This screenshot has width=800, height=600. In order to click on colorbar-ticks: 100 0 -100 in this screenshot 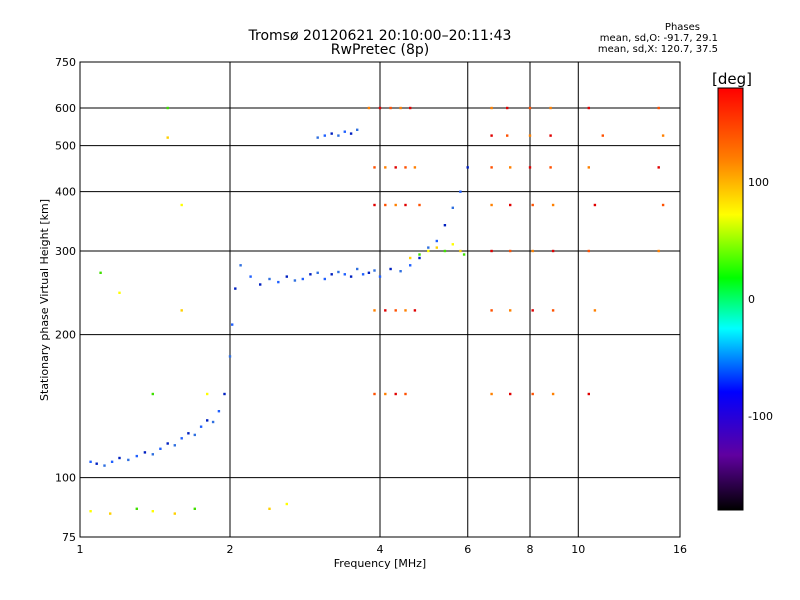, I will do `click(760, 299)`.